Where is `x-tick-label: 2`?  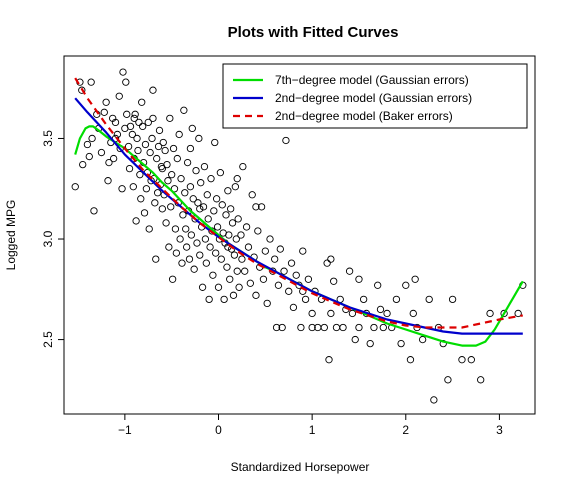
x-tick-label: 2 is located at coordinates (405, 430).